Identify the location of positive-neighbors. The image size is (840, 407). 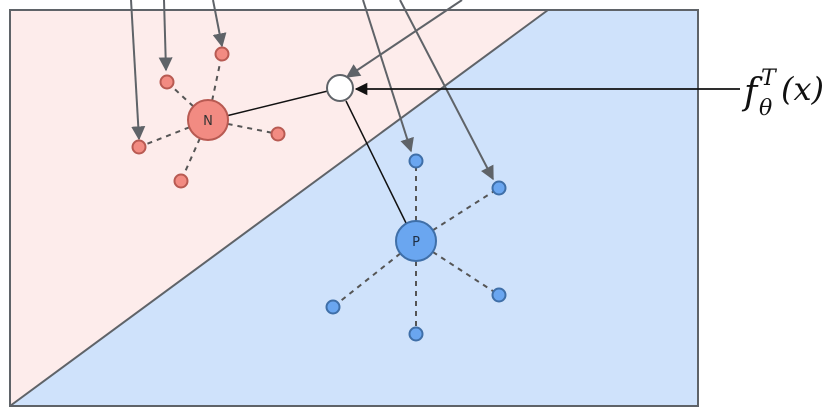
(416, 247).